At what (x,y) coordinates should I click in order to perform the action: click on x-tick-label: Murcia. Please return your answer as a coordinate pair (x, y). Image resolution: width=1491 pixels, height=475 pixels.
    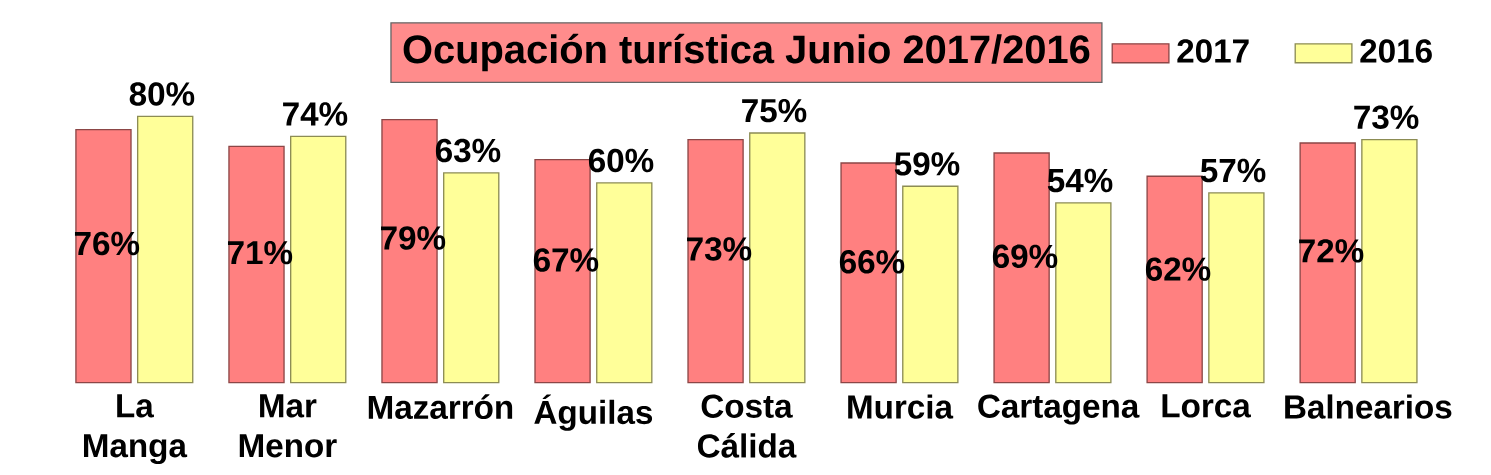
    Looking at the image, I should click on (901, 406).